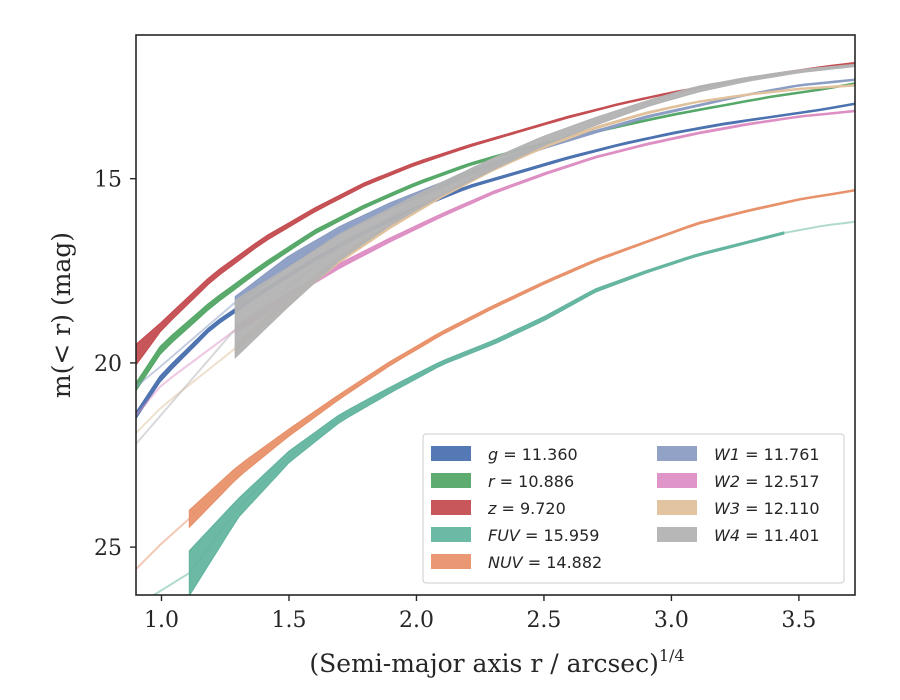  What do you see at coordinates (161, 620) in the screenshot?
I see `x-tick-label: 1.0` at bounding box center [161, 620].